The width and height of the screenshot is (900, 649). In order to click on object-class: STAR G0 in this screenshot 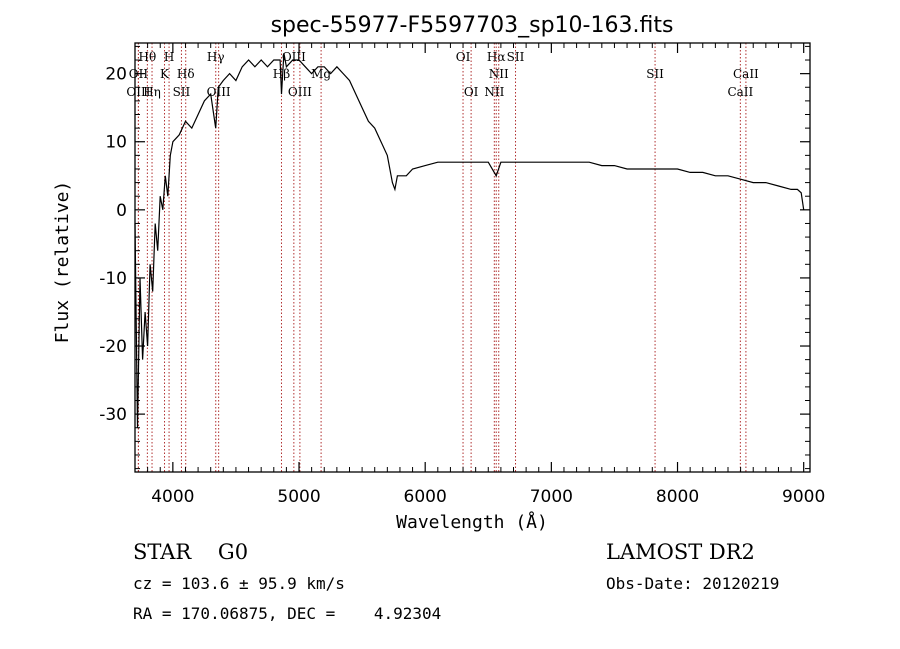, I will do `click(191, 552)`.